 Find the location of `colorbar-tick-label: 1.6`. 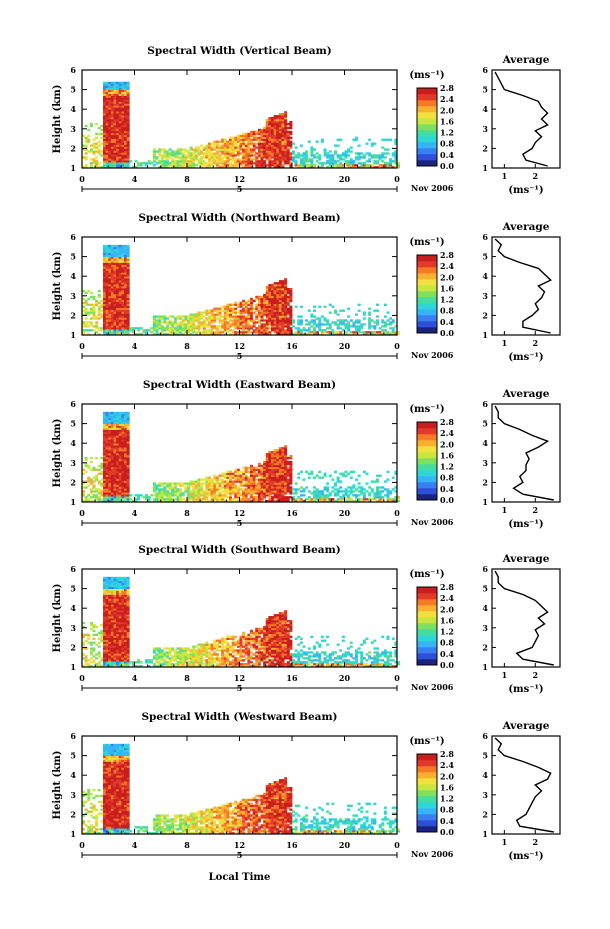

colorbar-tick-label: 1.6 is located at coordinates (447, 288).